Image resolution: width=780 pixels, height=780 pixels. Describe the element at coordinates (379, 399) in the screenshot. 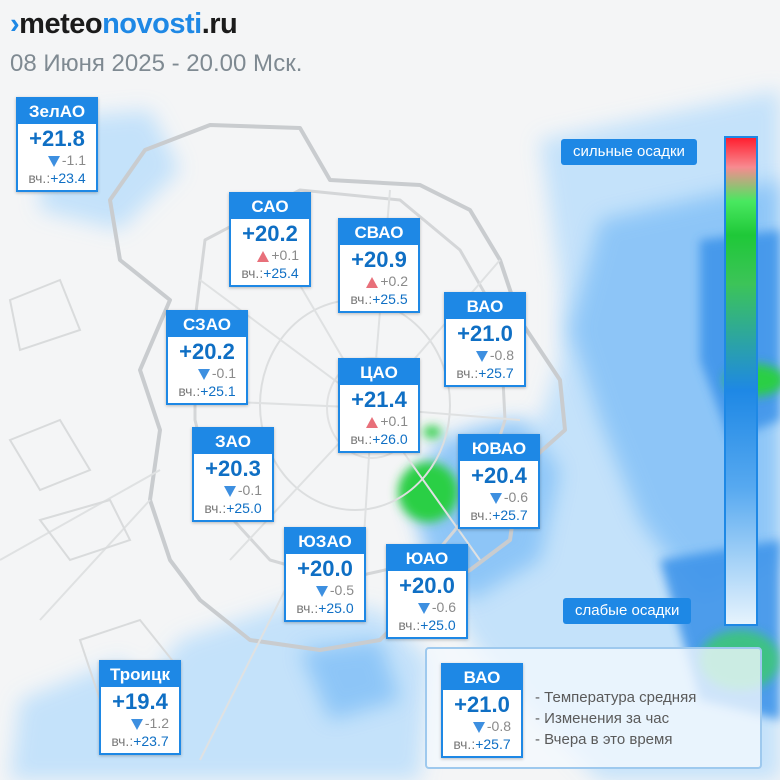

I see `district-temperature: +21.4` at that location.